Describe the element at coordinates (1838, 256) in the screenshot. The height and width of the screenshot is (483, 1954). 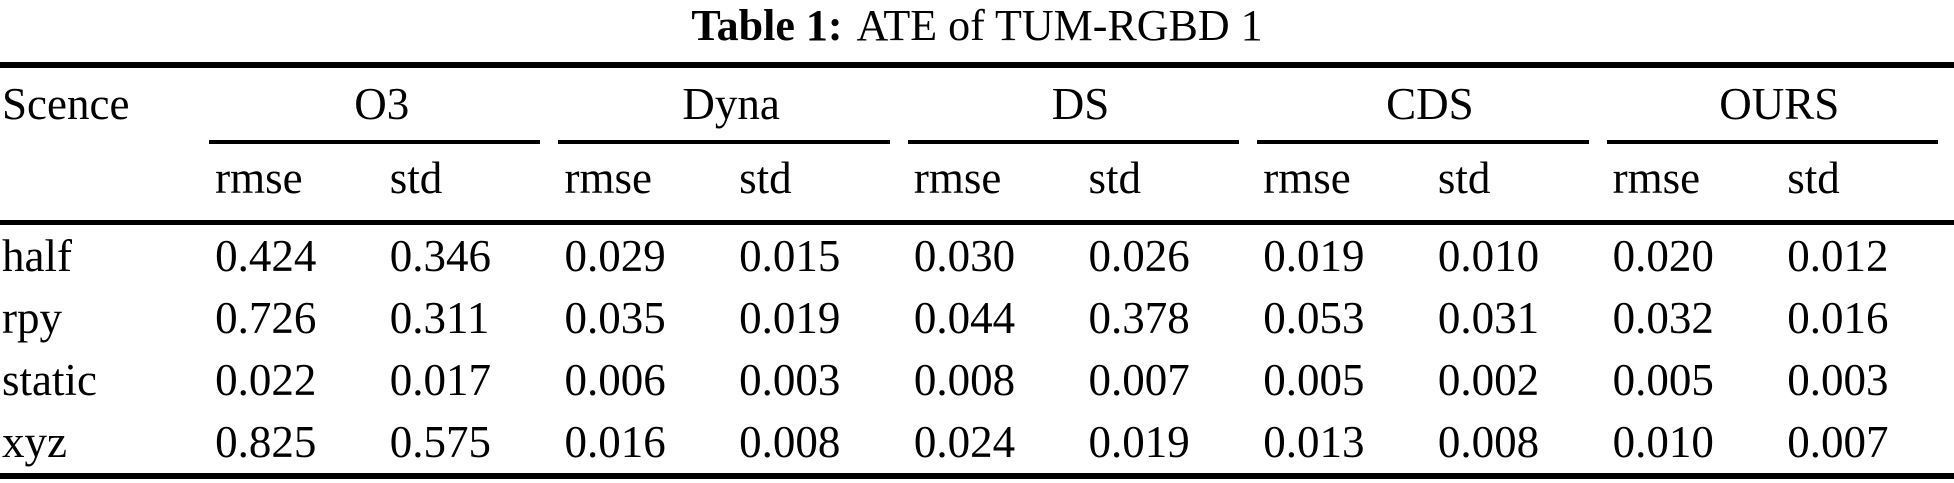
I see `value-cell: 0.012` at that location.